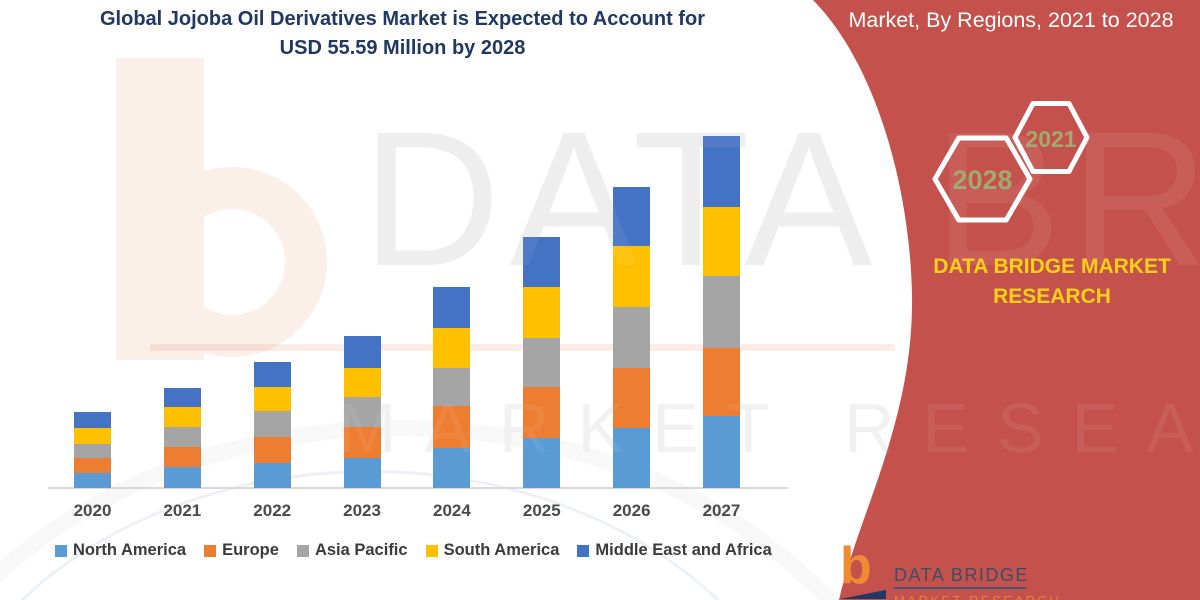 The width and height of the screenshot is (1200, 600). I want to click on legend-item-europe: Europe, so click(241, 550).